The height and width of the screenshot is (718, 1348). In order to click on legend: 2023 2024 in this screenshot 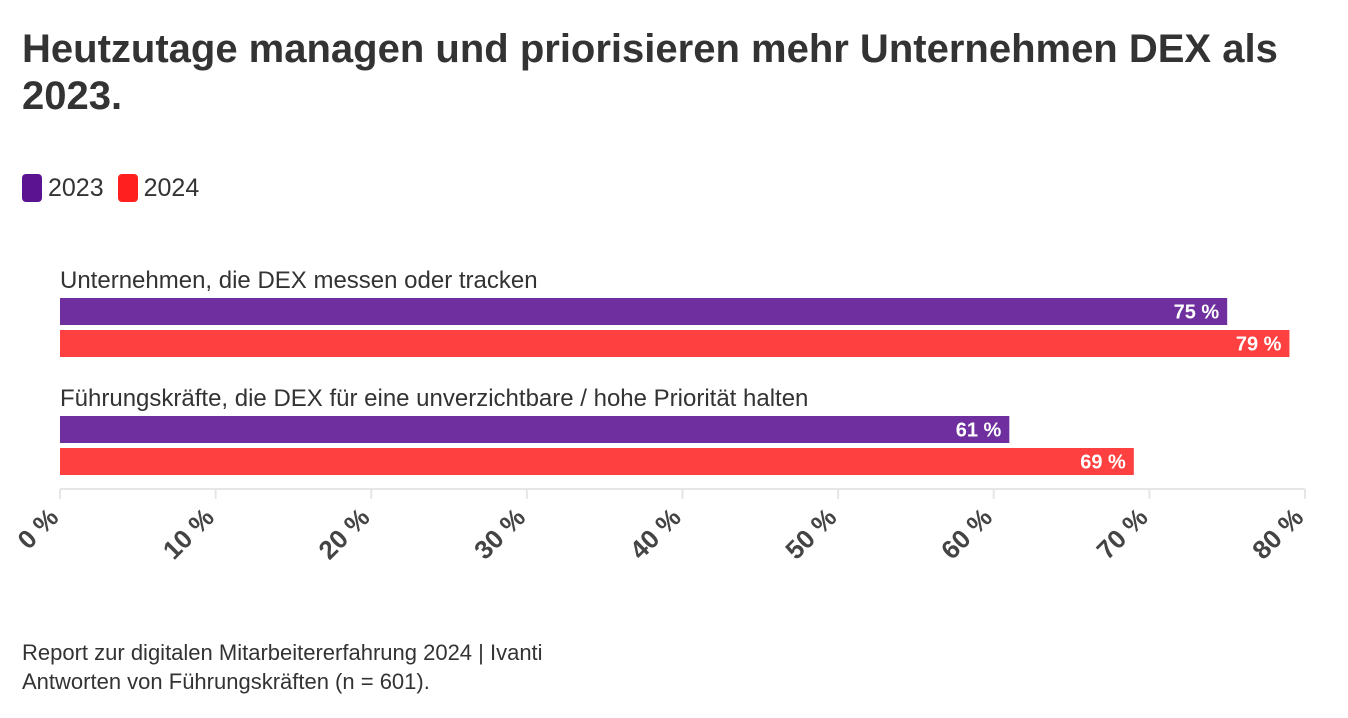, I will do `click(117, 188)`.